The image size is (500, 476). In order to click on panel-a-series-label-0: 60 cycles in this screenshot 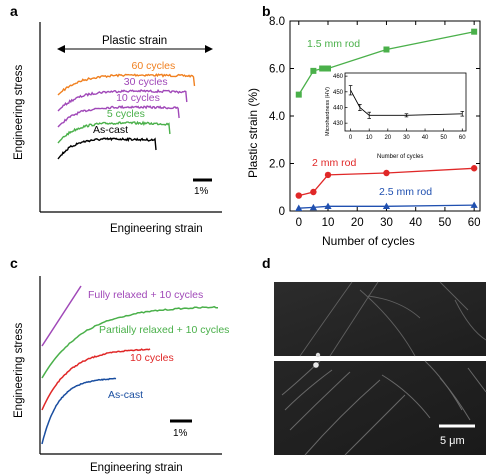, I will do `click(154, 66)`.